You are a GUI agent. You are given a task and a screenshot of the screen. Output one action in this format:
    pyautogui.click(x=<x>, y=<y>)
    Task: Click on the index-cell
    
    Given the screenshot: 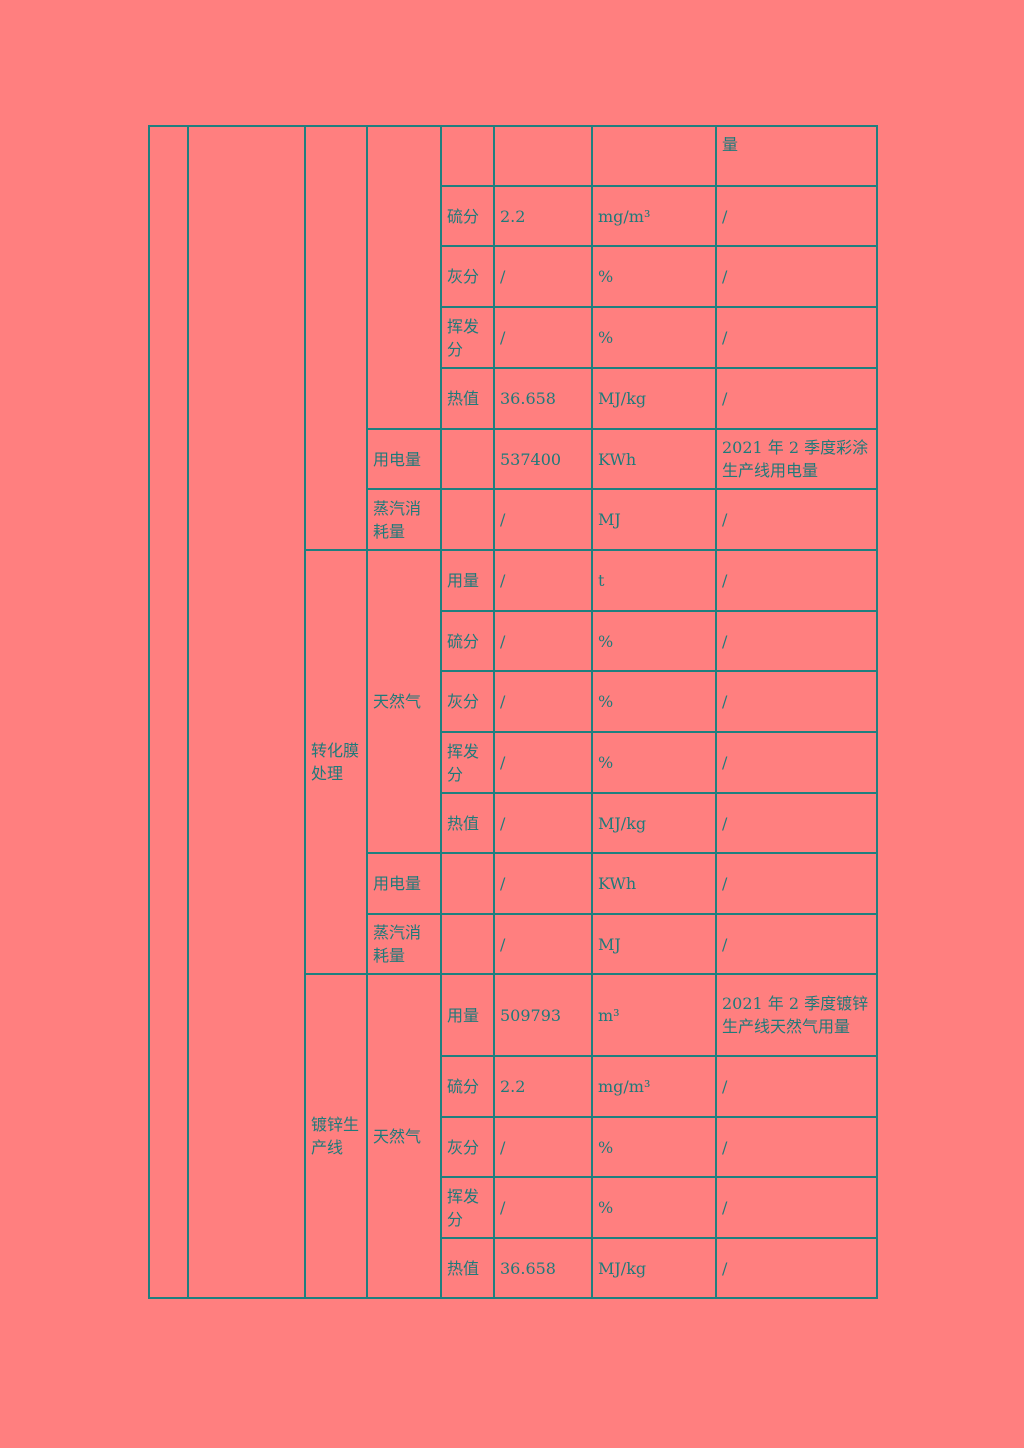 What is the action you would take?
    pyautogui.click(x=168, y=712)
    